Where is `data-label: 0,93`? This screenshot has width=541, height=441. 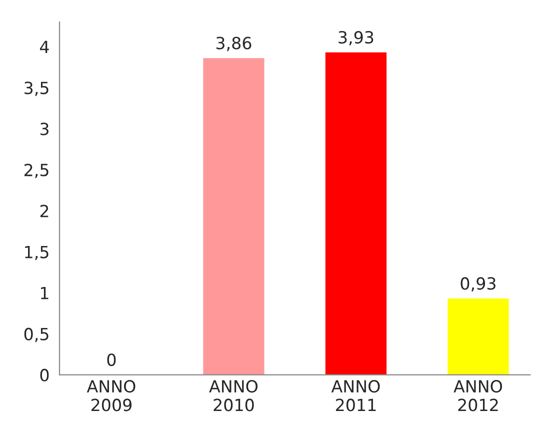
data-label: 0,93 is located at coordinates (478, 284).